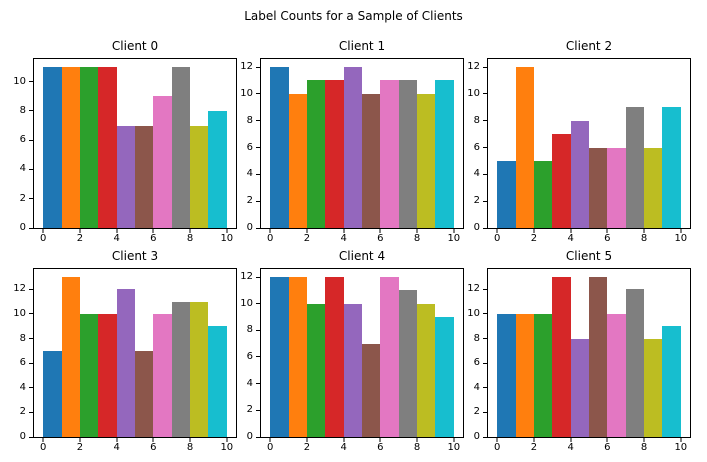 Image resolution: width=707 pixels, height=462 pixels. What do you see at coordinates (476, 338) in the screenshot?
I see `y-tick-label: 8` at bounding box center [476, 338].